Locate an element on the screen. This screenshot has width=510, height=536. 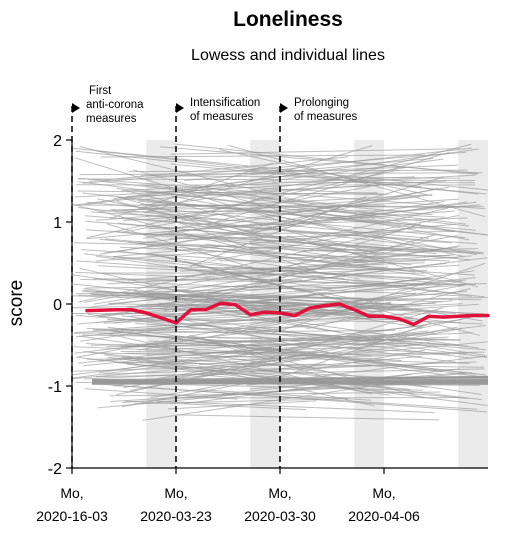
y-ticks: 2 1 0 -1 -2 is located at coordinates (60, 305).